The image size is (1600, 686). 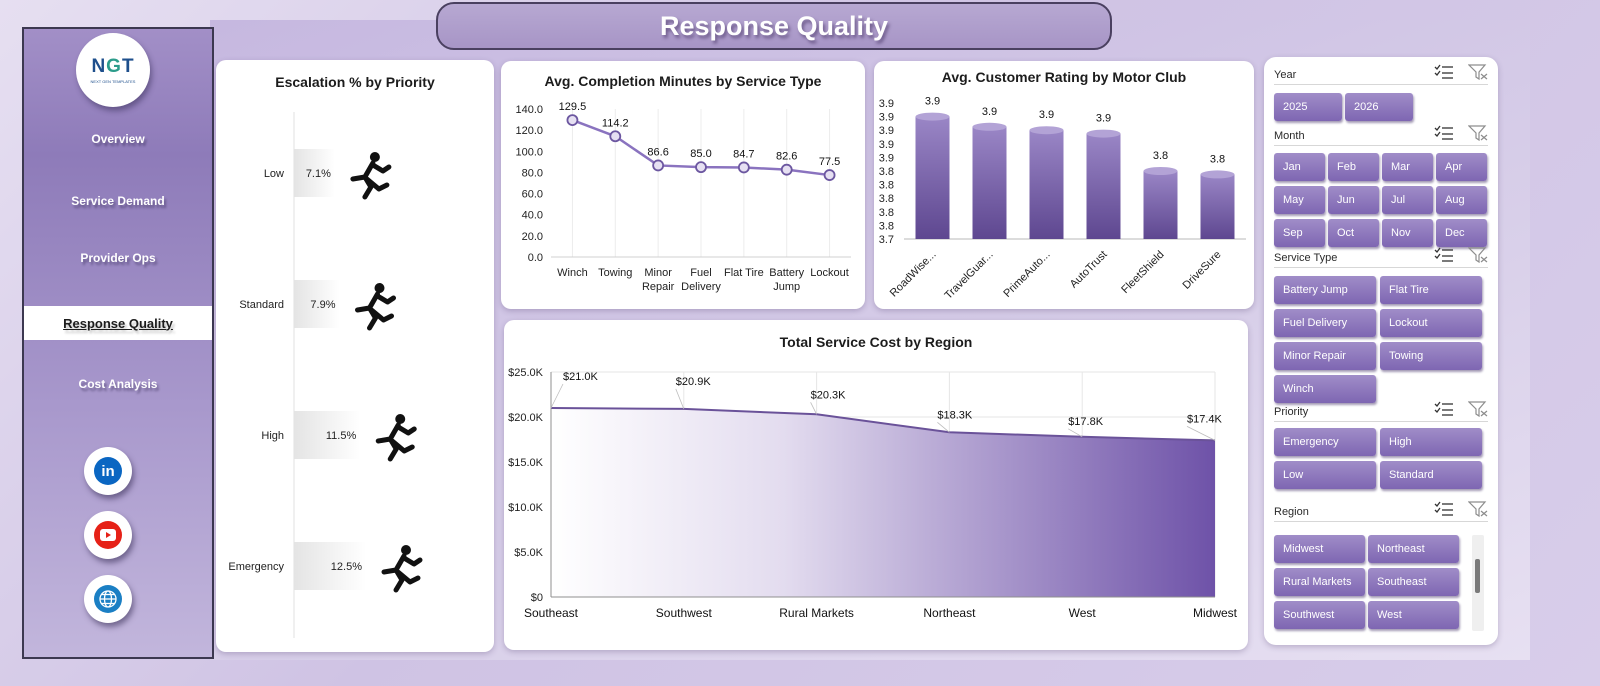 What do you see at coordinates (1353, 233) in the screenshot?
I see `slicer-option-month: Oct` at bounding box center [1353, 233].